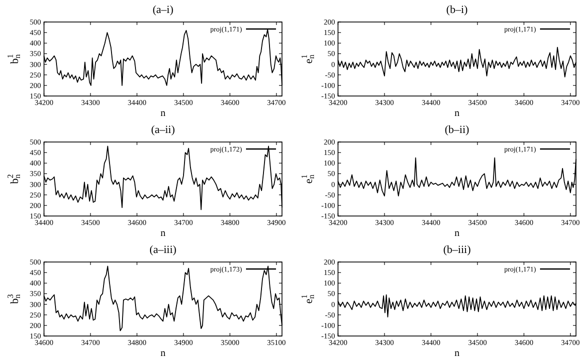 The image size is (588, 360). I want to click on chart-title: (b–ii), so click(457, 130).